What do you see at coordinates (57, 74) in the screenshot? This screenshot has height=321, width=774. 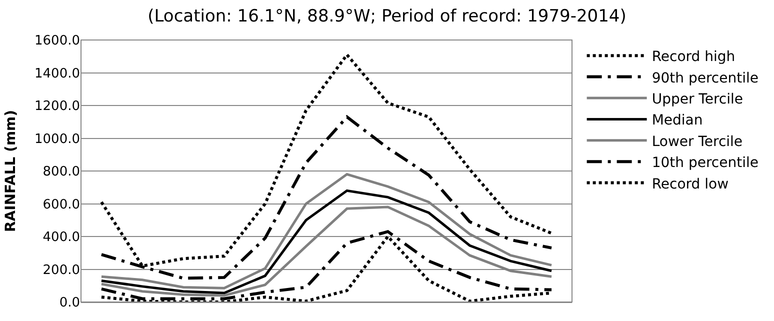 I see `y-tick-label: 1400.0` at bounding box center [57, 74].